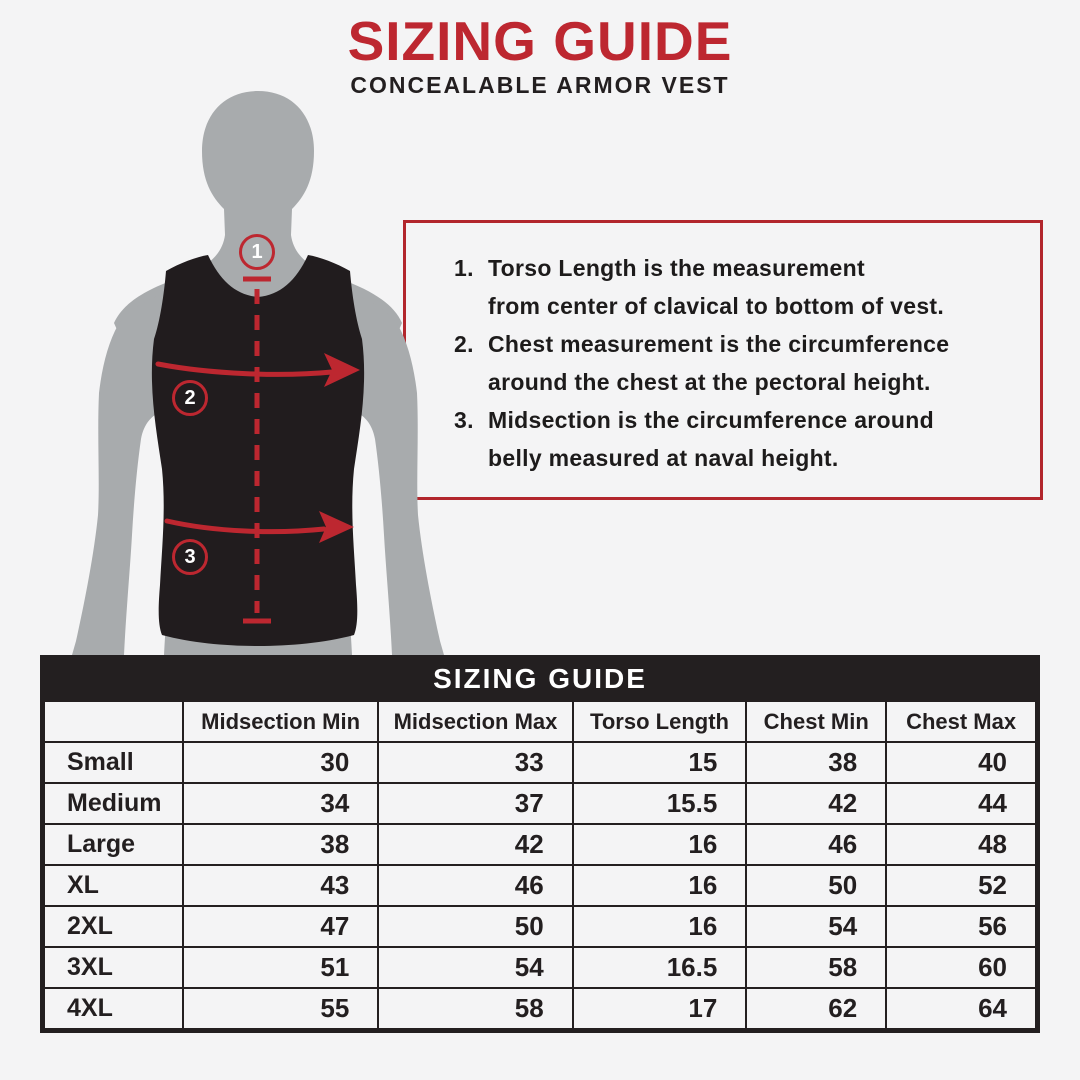 This screenshot has width=1080, height=1080. What do you see at coordinates (709, 382) in the screenshot?
I see `instruction-item-2-line-2: around the chest at the pectoral height.` at bounding box center [709, 382].